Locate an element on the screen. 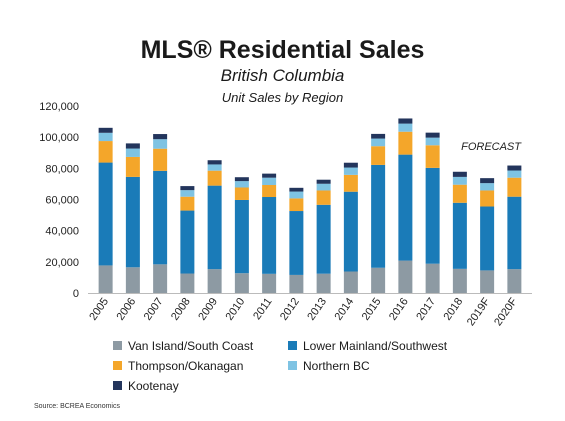 The width and height of the screenshot is (565, 421). legend-label: Thompson/Okanagan is located at coordinates (186, 366).